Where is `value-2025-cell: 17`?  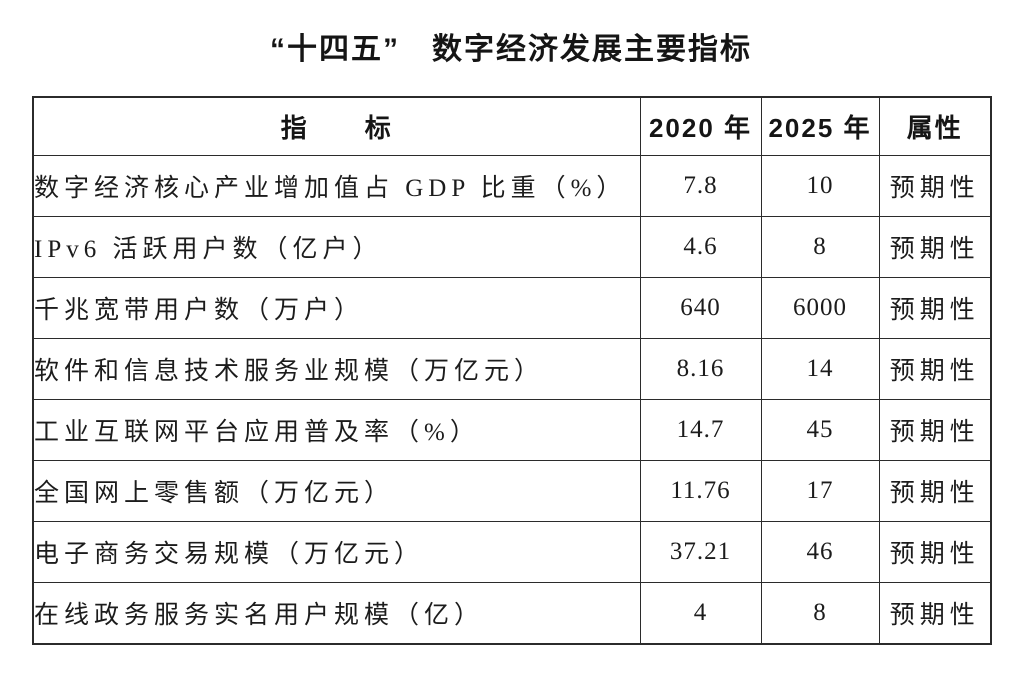 value-2025-cell: 17 is located at coordinates (820, 491).